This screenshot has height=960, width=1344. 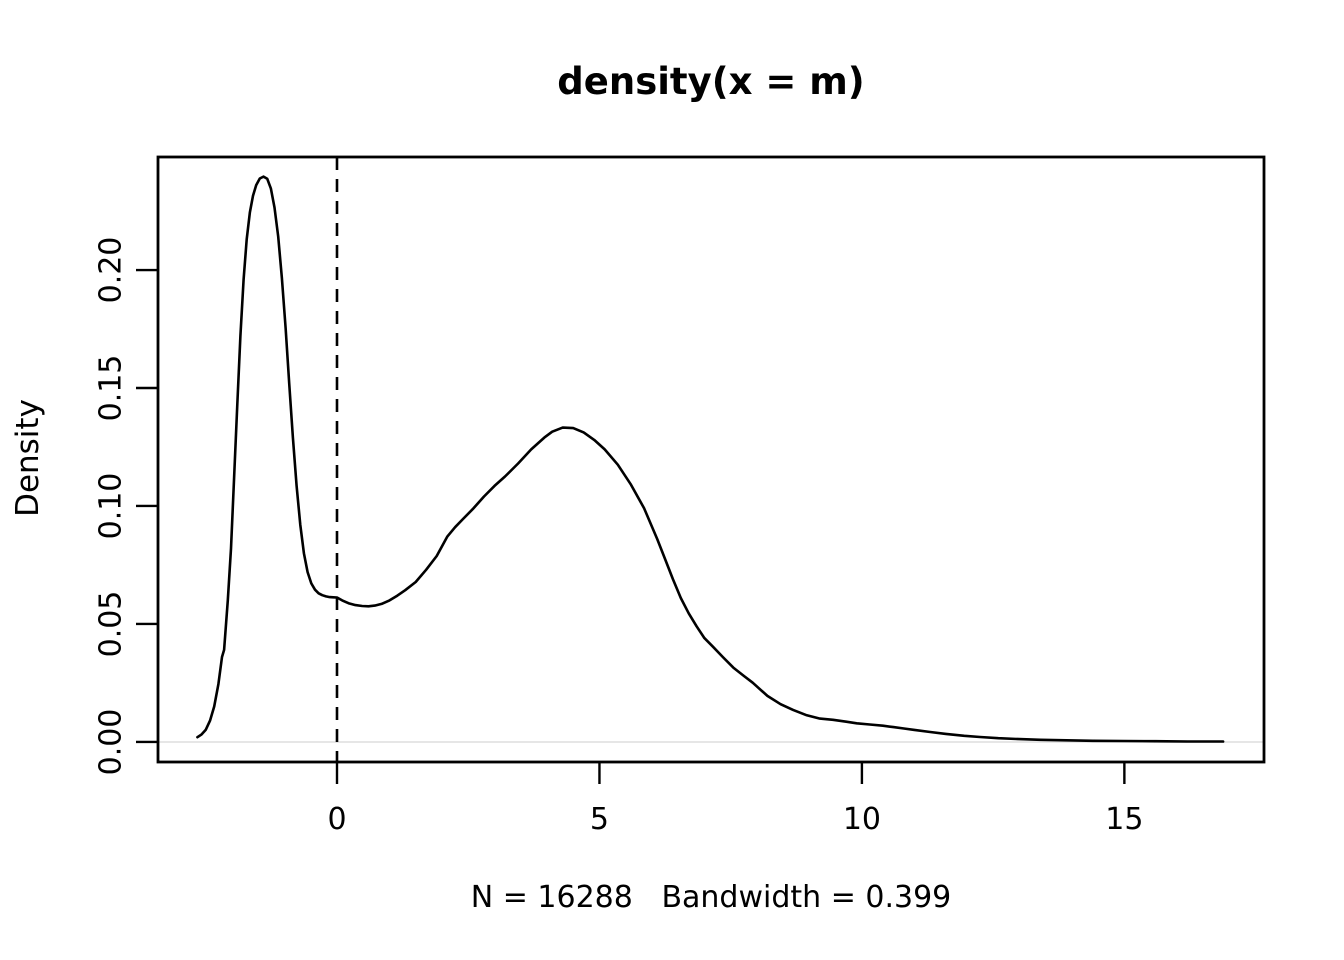 What do you see at coordinates (111, 388) in the screenshot?
I see `y-tick-label: 0.15` at bounding box center [111, 388].